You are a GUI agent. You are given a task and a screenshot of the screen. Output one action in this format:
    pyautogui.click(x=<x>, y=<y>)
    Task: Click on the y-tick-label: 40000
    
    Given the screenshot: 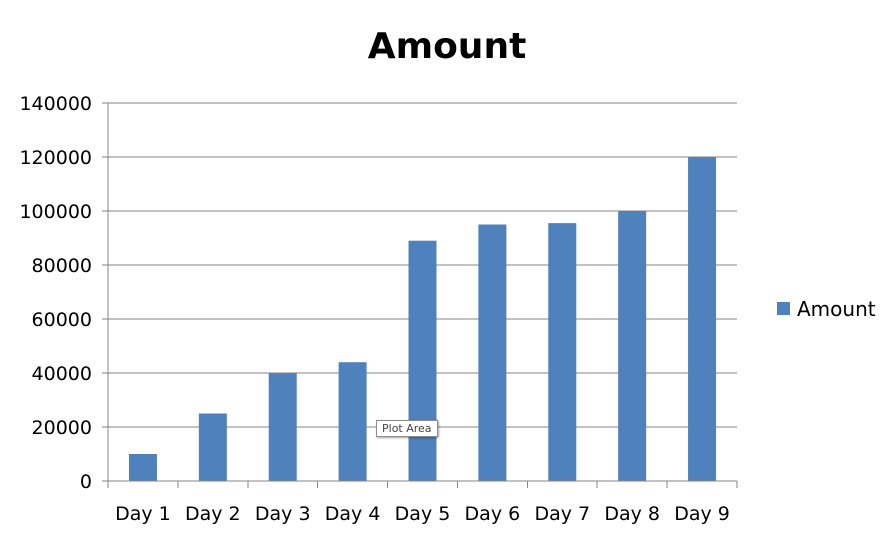 What is the action you would take?
    pyautogui.click(x=62, y=374)
    